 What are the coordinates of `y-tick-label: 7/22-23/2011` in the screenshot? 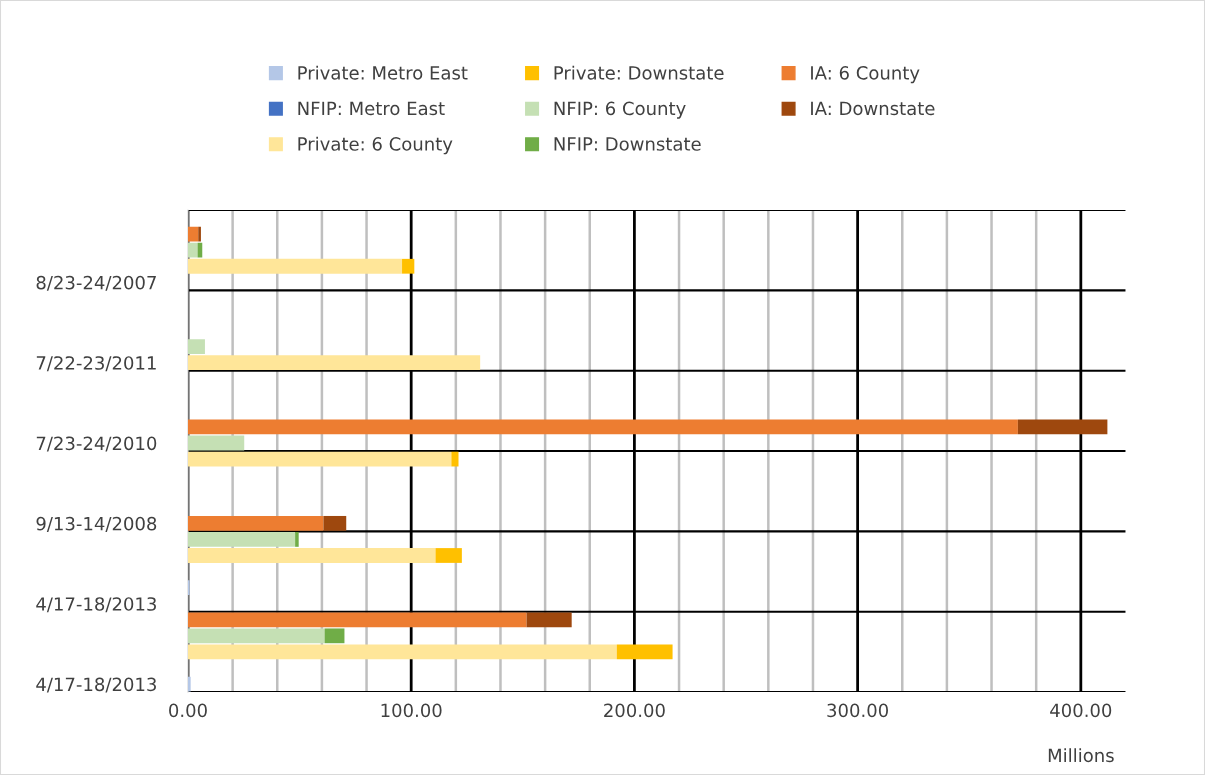 It's located at (96, 364).